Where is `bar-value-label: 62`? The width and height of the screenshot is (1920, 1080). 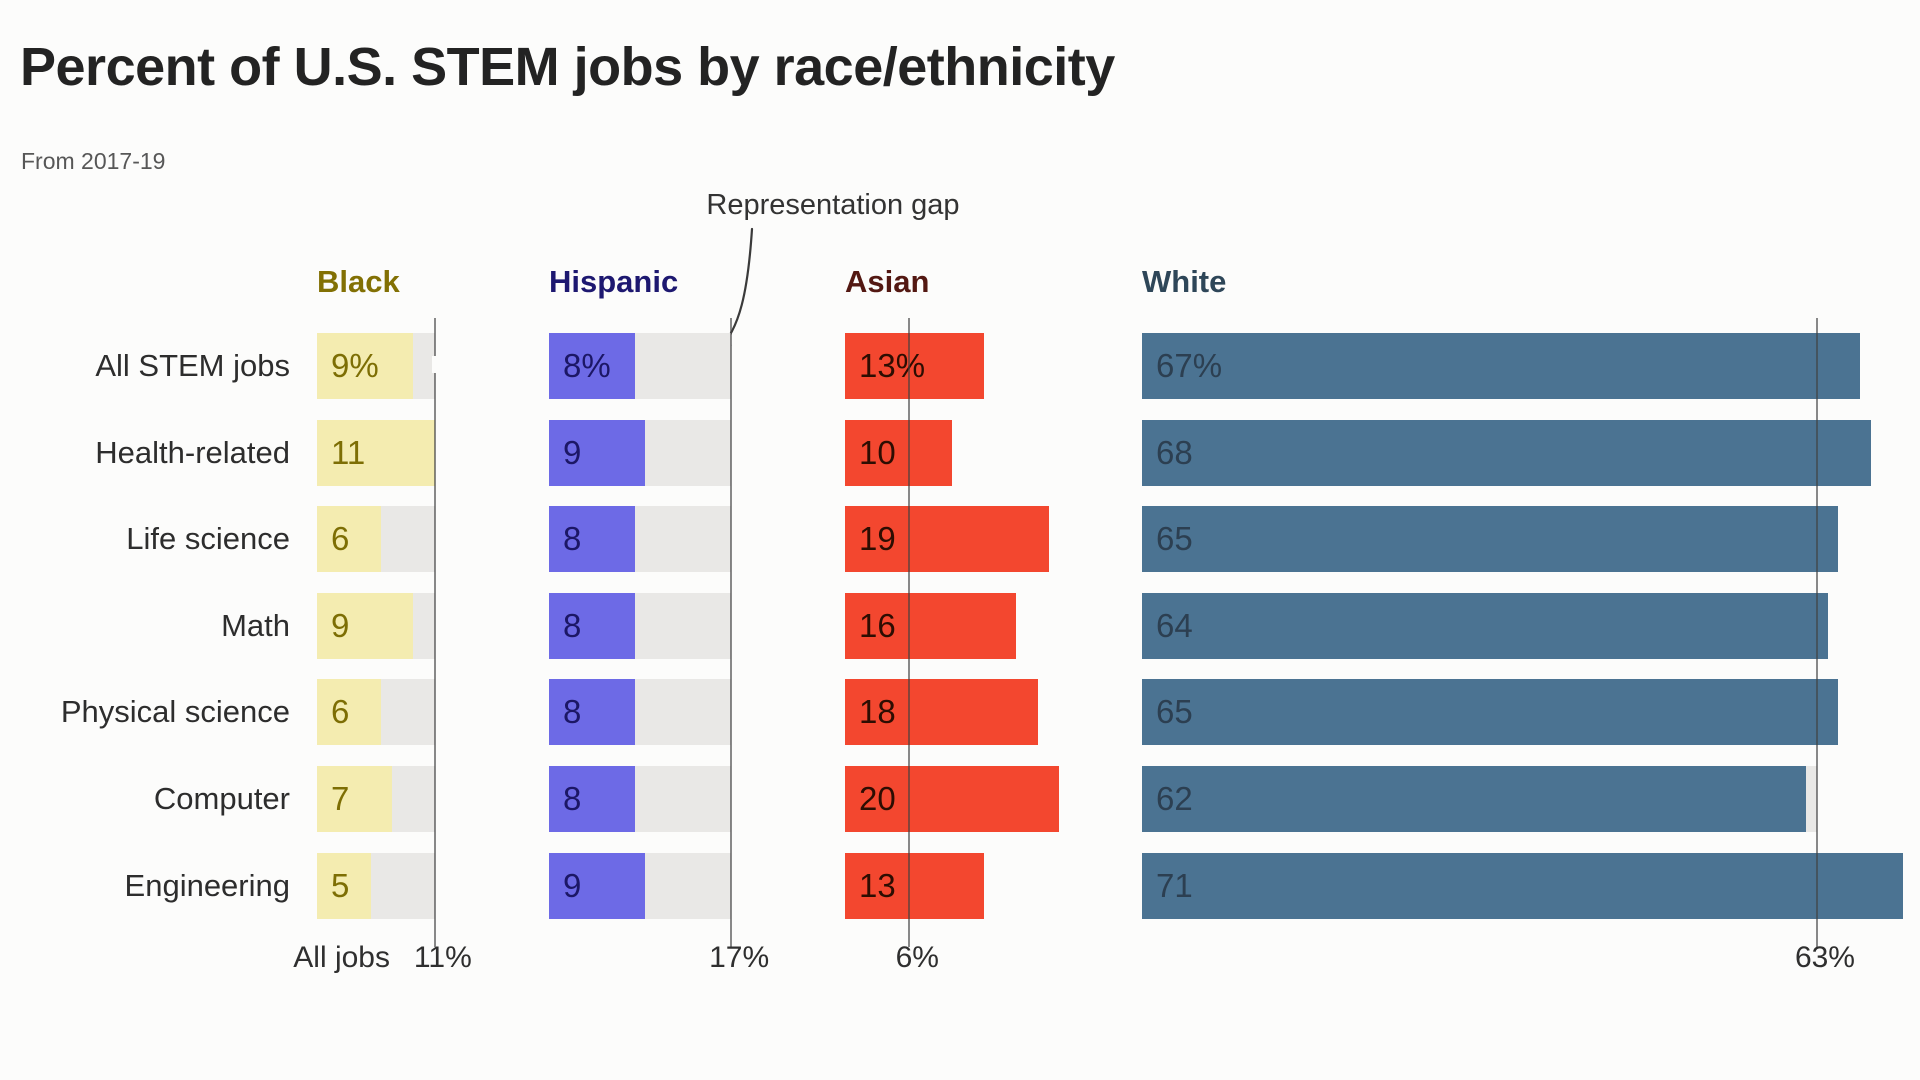
bar-value-label: 62 is located at coordinates (1174, 798).